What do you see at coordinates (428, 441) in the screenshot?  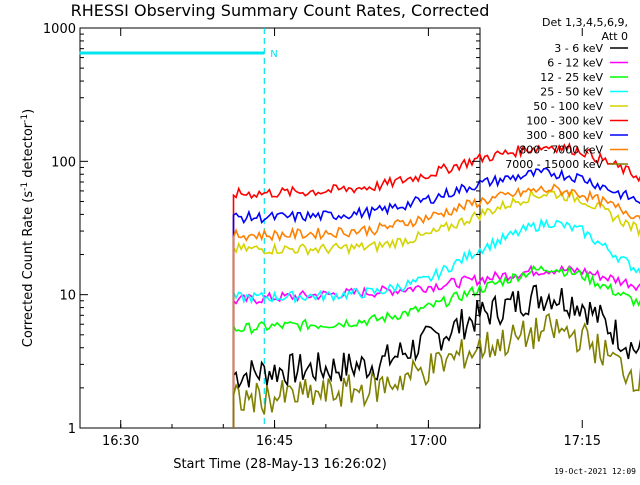 I see `x-tick-label: 17:00` at bounding box center [428, 441].